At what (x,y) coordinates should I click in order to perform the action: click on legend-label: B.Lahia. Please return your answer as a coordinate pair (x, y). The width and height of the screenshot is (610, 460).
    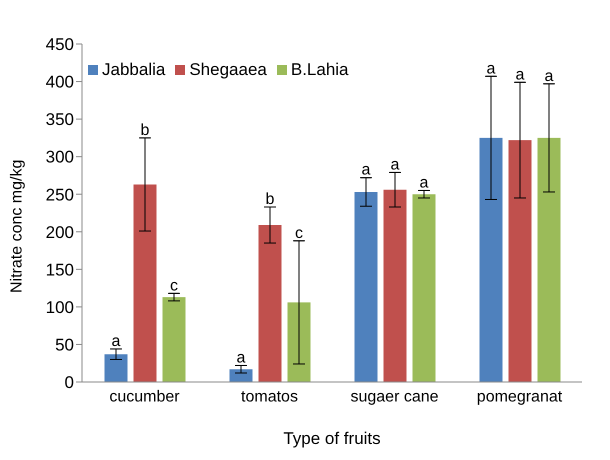
    Looking at the image, I should click on (319, 70).